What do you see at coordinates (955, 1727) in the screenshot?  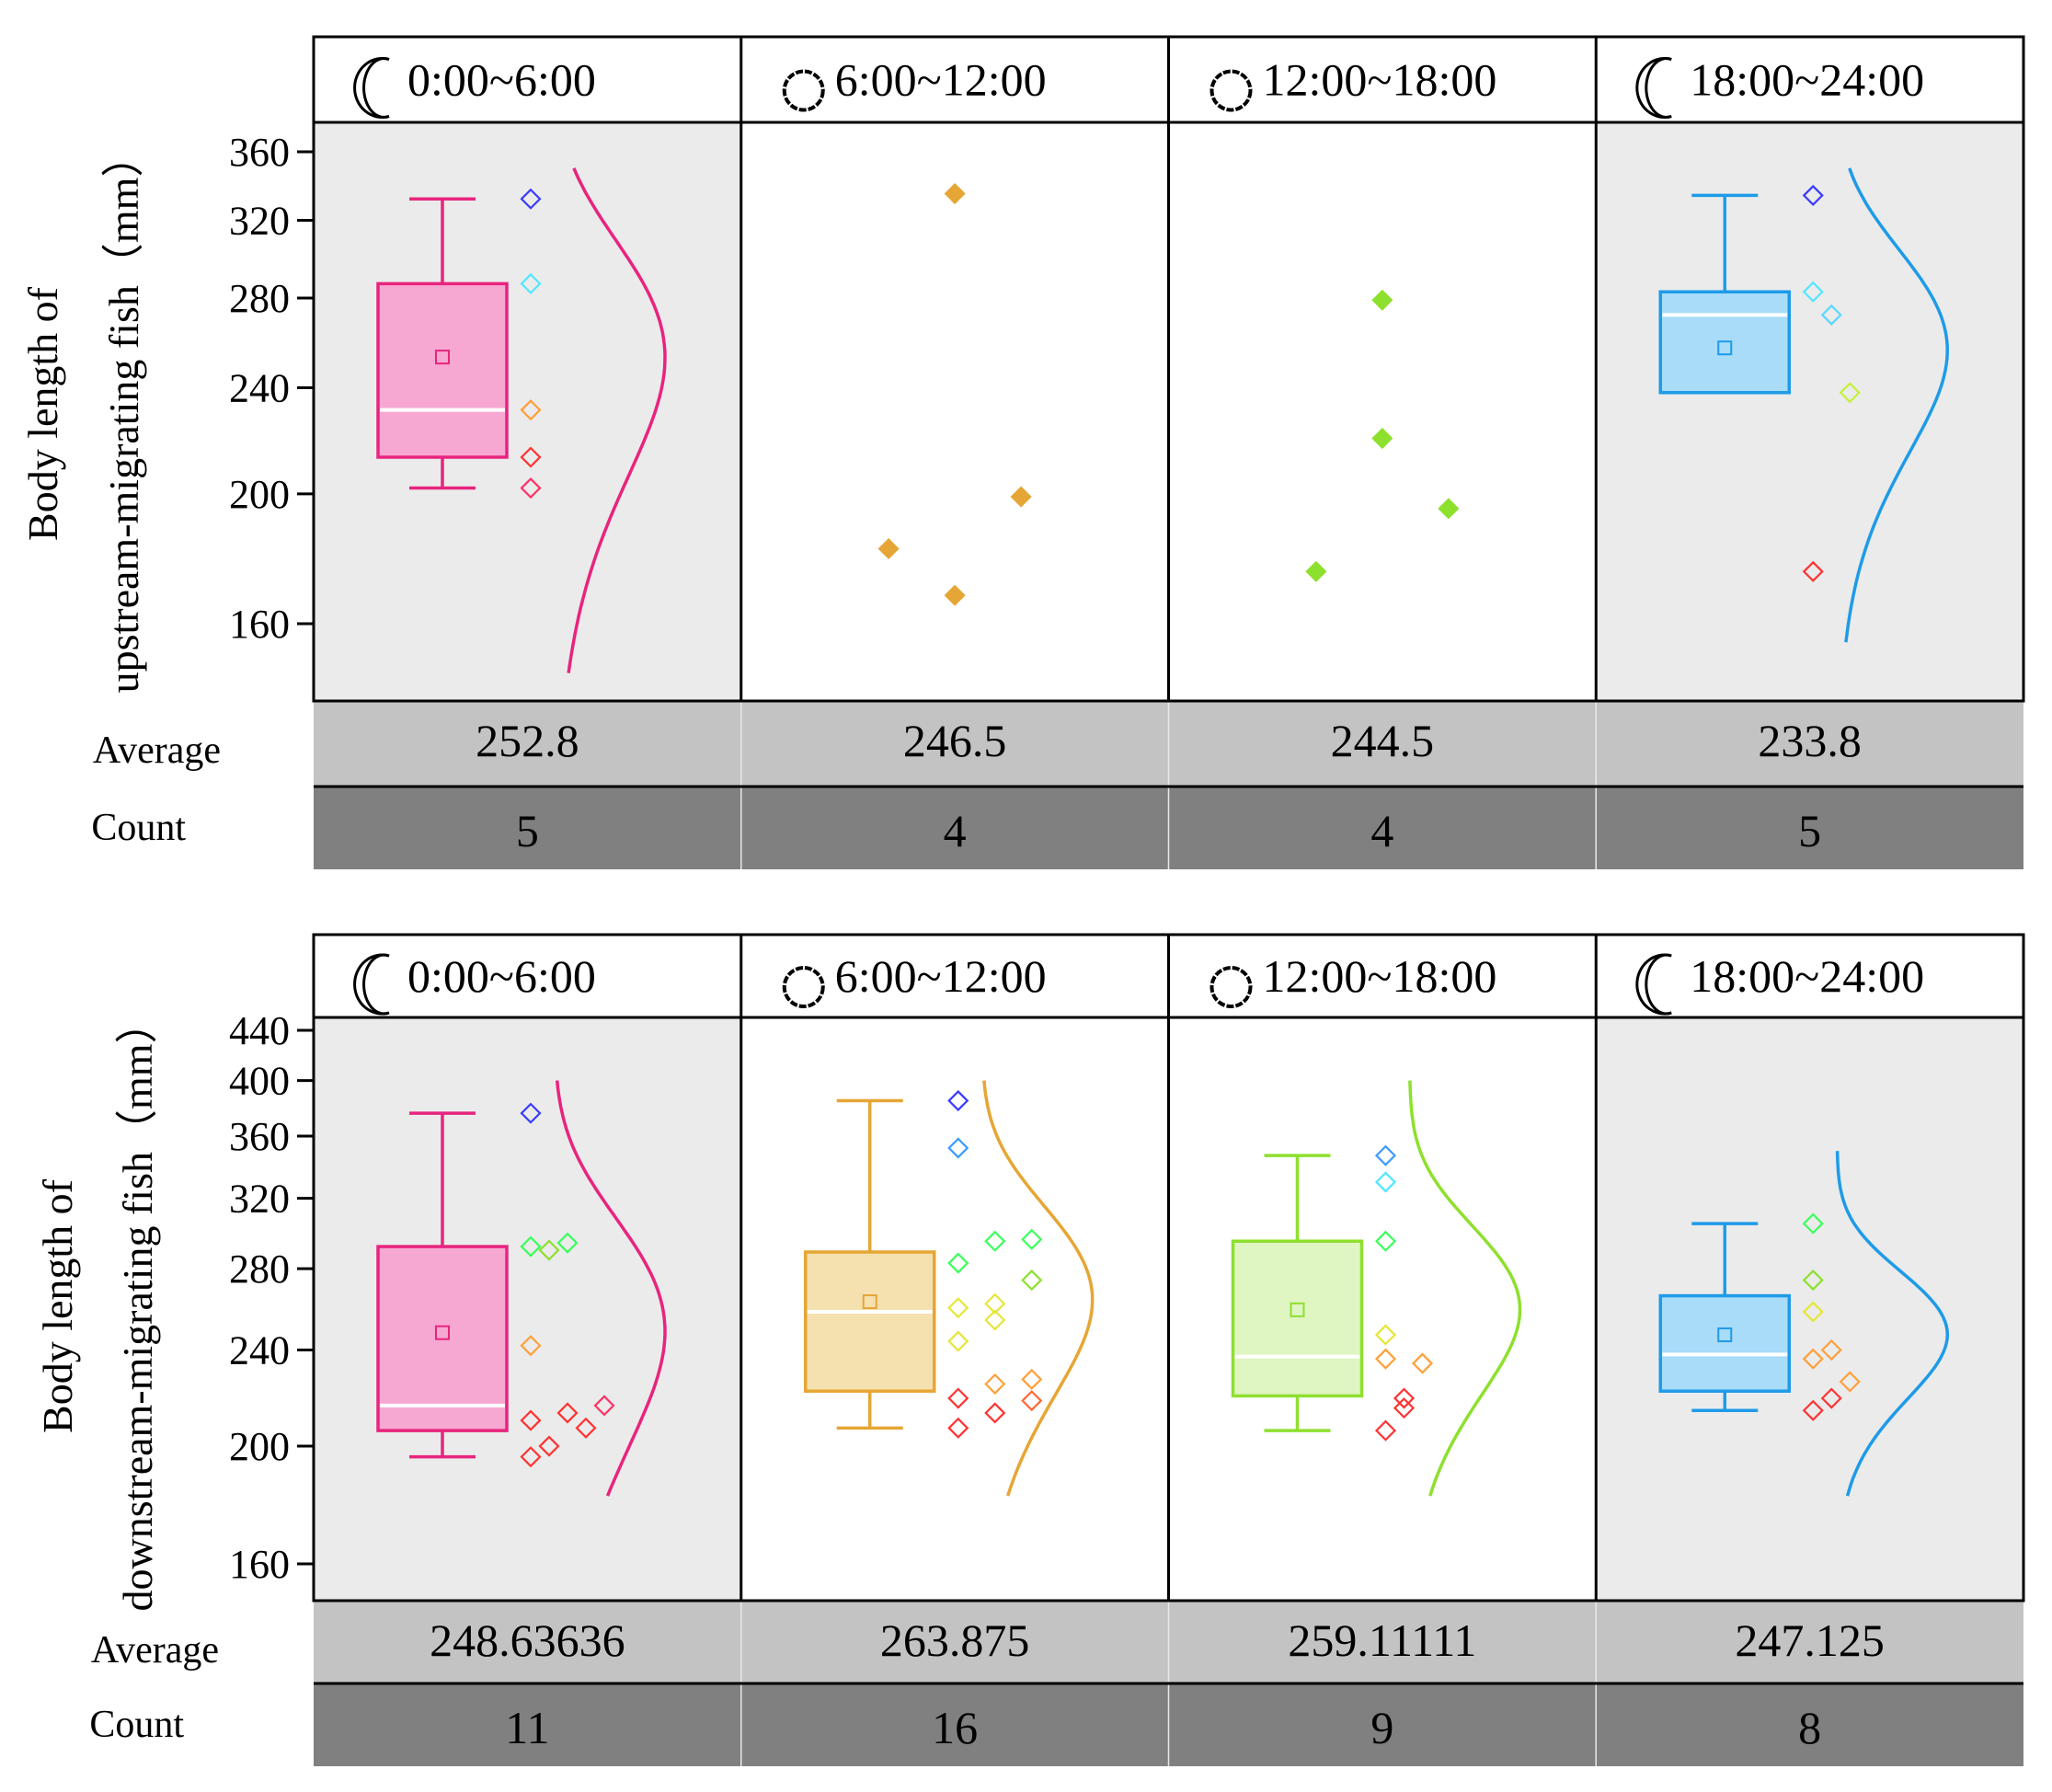 I see `count-value: 16` at bounding box center [955, 1727].